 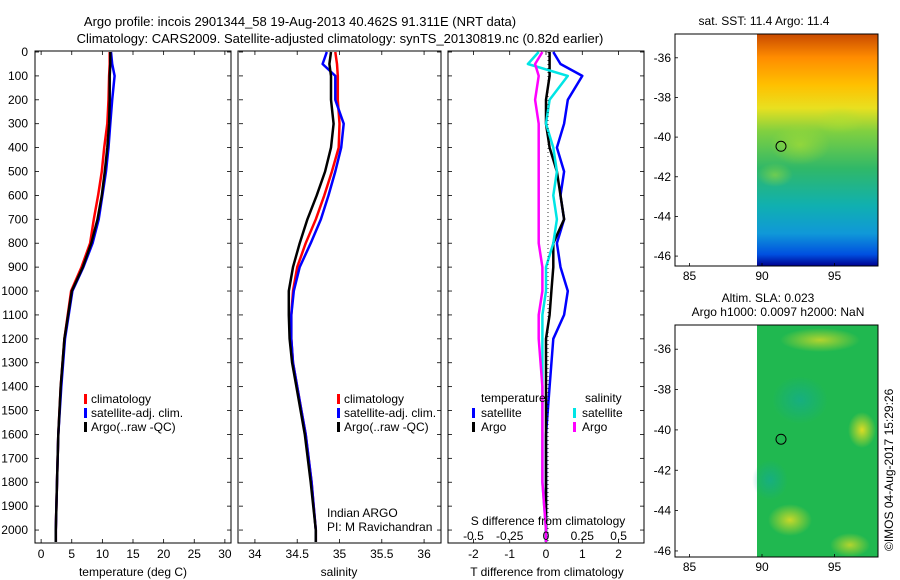 I want to click on depth-tick-label: 0, so click(x=24, y=52).